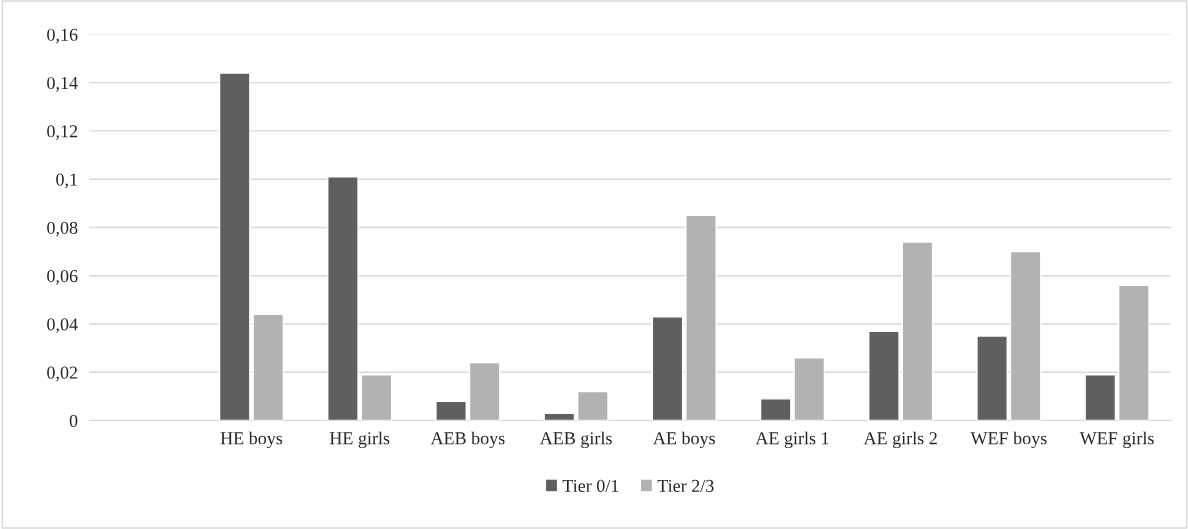  I want to click on x-tick-label: WEF boys, so click(1008, 440).